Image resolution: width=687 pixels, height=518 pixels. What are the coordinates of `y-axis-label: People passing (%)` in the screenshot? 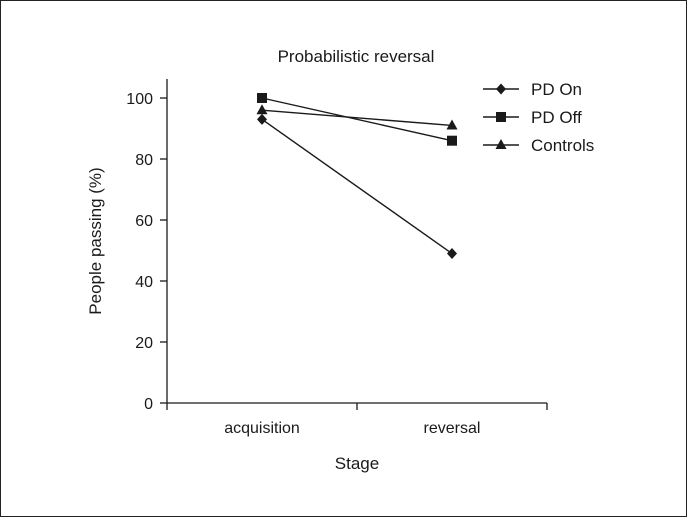 It's located at (95, 240).